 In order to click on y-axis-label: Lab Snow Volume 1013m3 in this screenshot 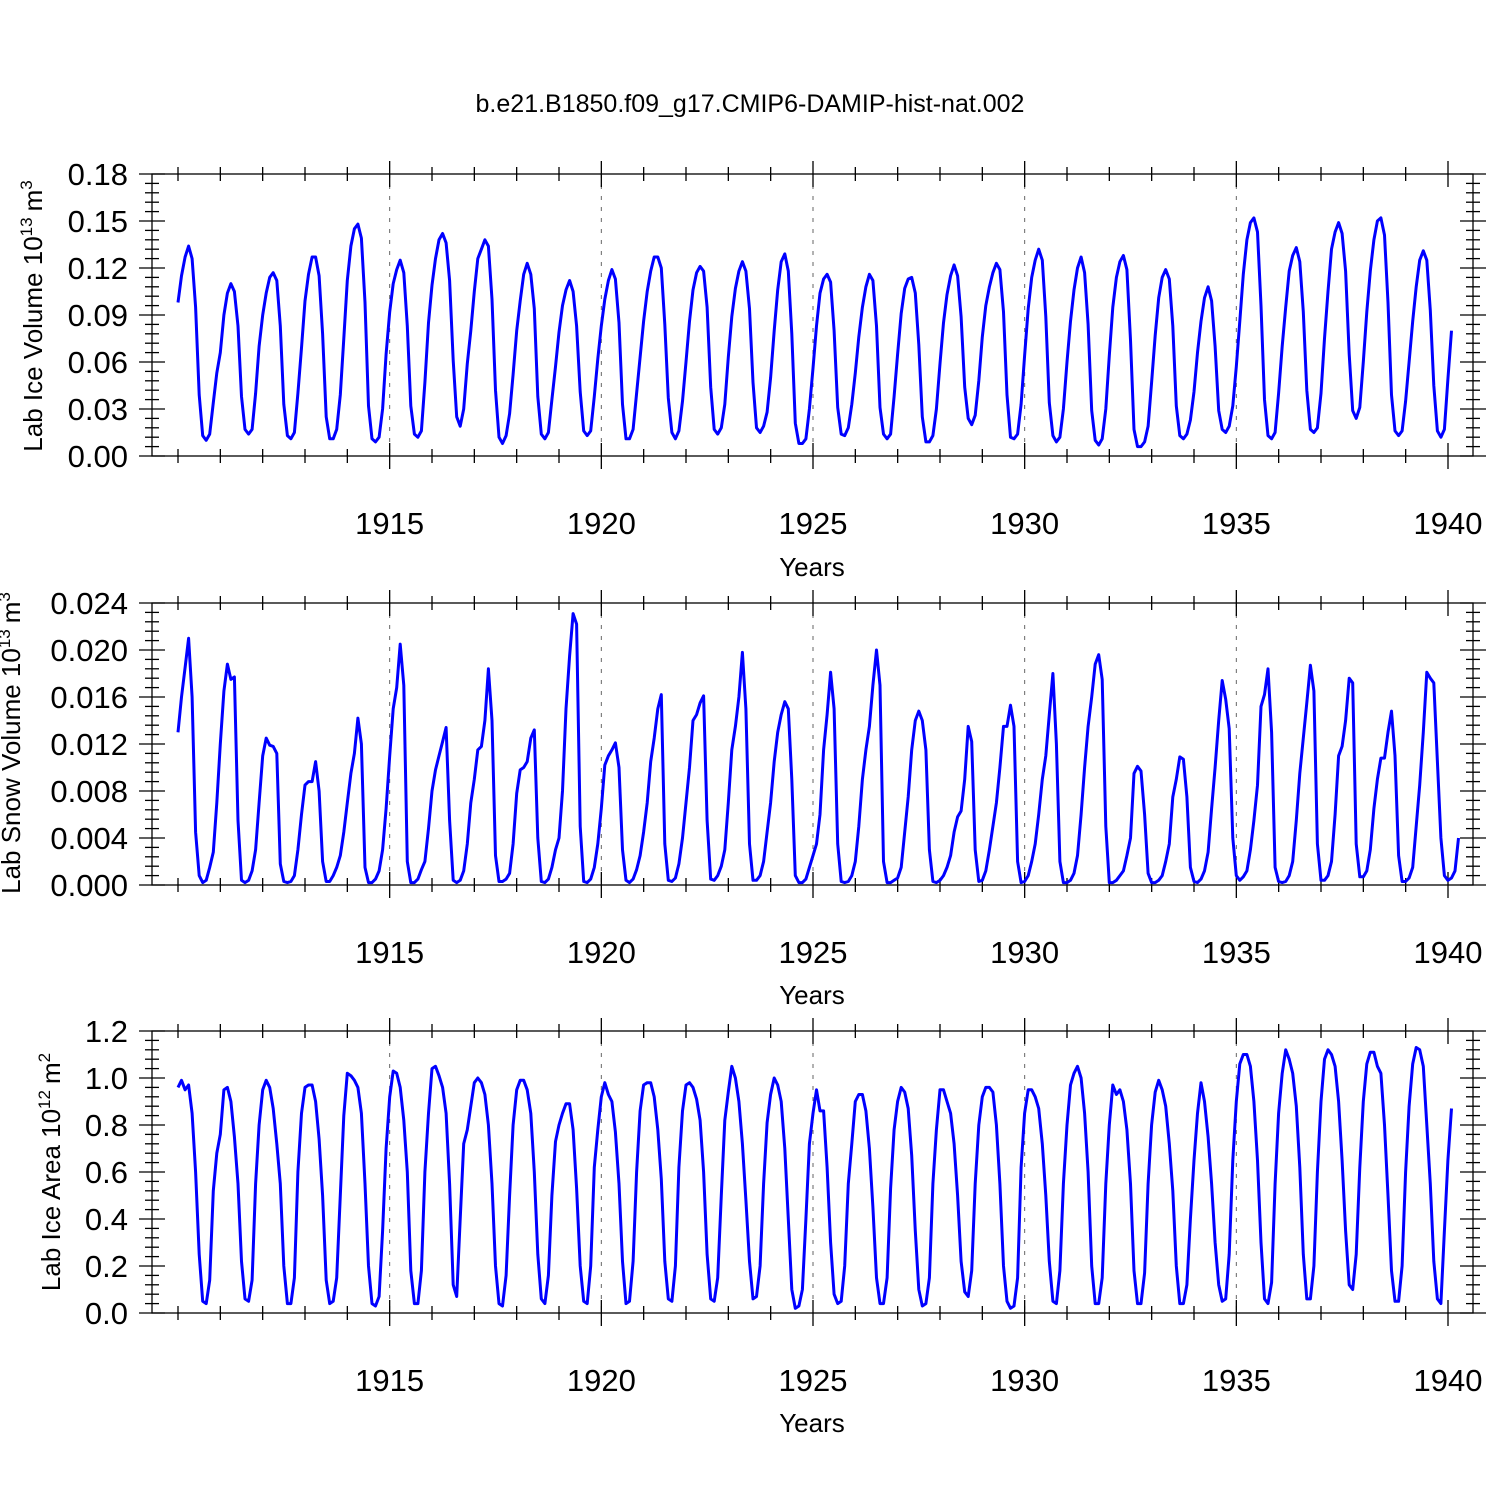, I will do `click(13, 743)`.